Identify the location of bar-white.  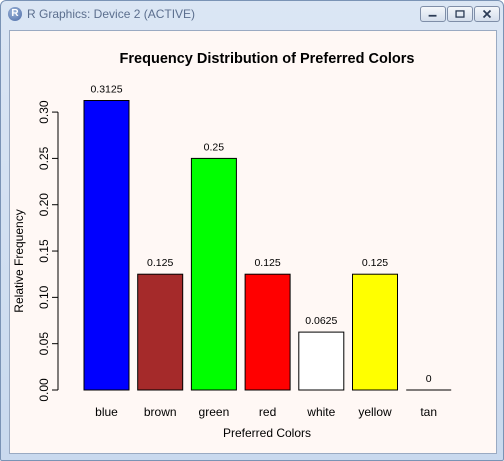
(321, 361).